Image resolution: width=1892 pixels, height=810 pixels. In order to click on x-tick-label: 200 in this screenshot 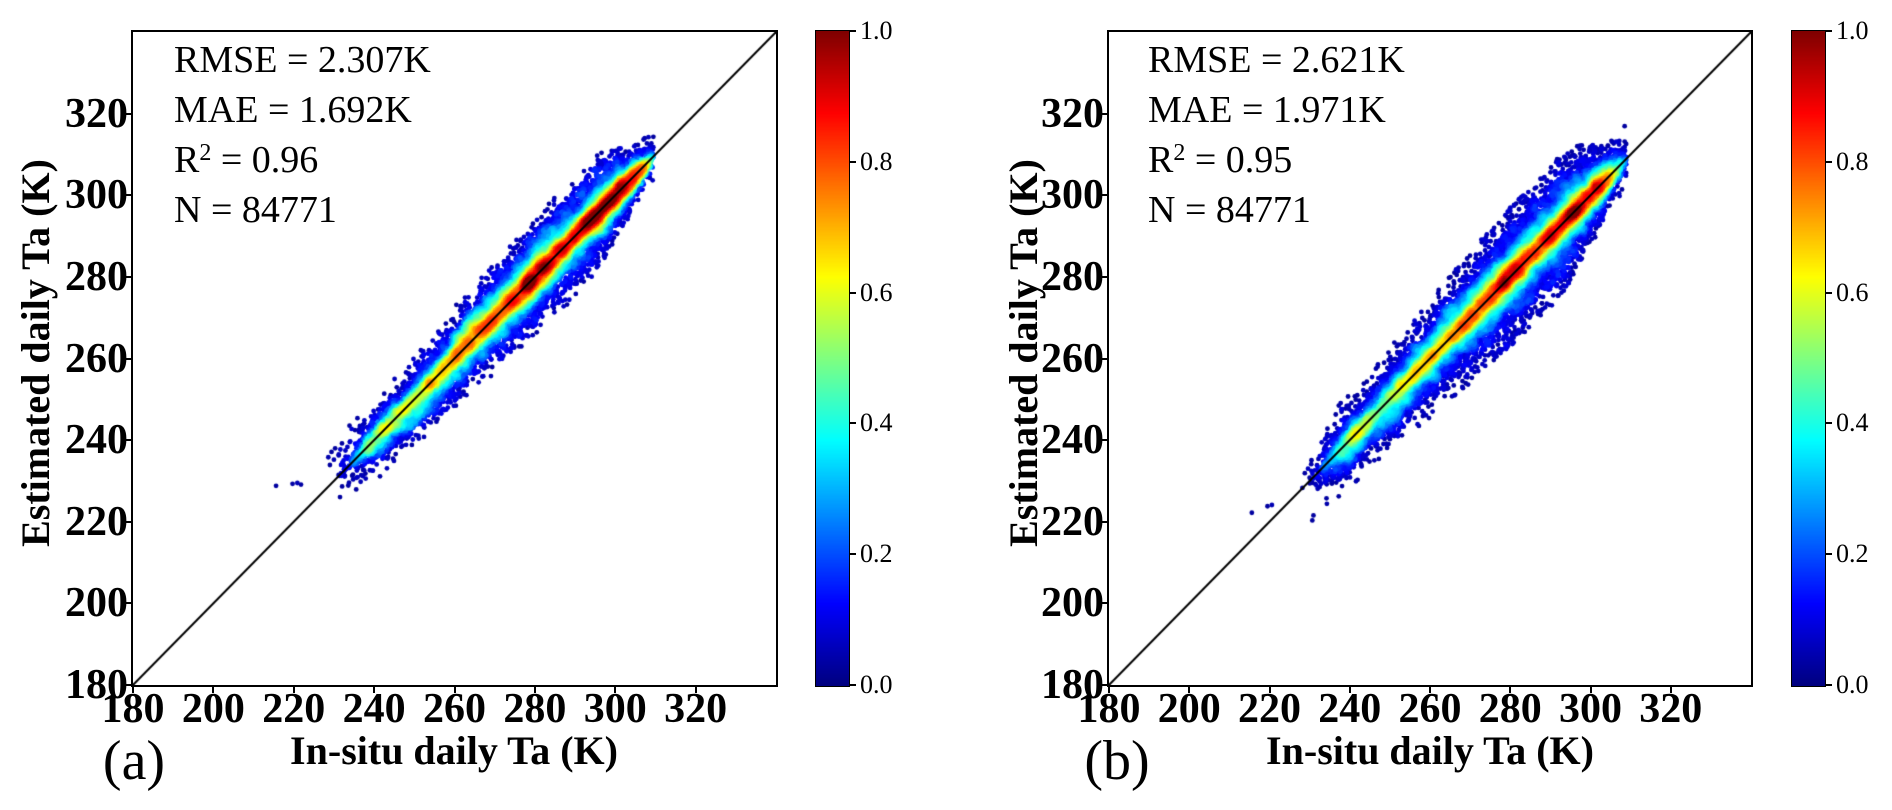, I will do `click(1189, 709)`.